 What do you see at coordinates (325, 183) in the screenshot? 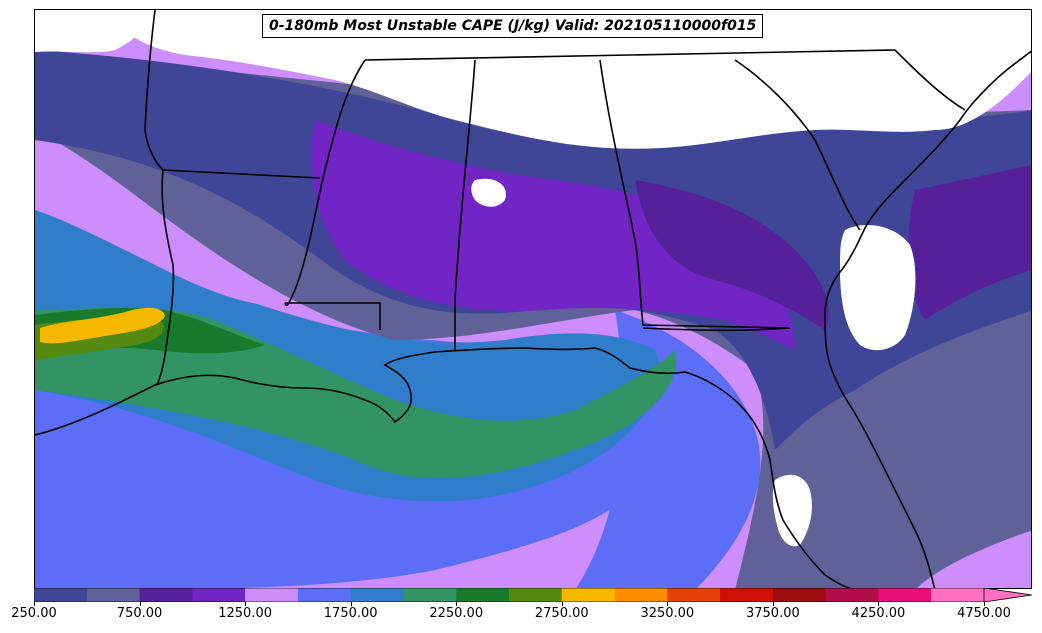
I see `border-mississippi-river` at bounding box center [325, 183].